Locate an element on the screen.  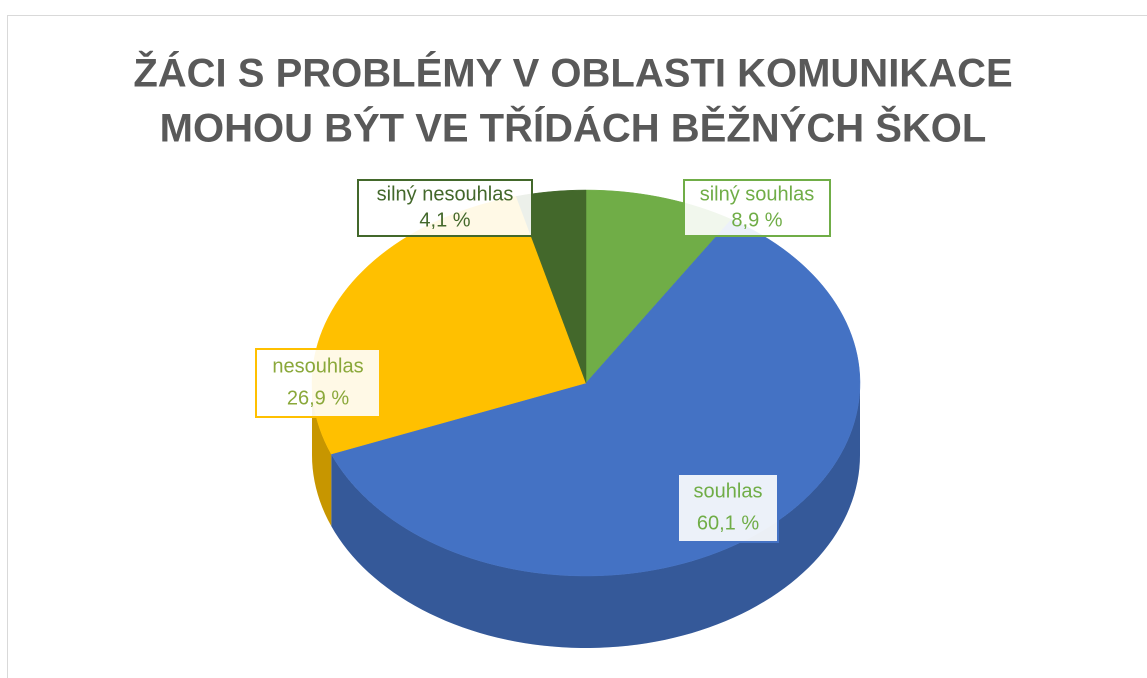
data-label-value: 60,1 % is located at coordinates (728, 523).